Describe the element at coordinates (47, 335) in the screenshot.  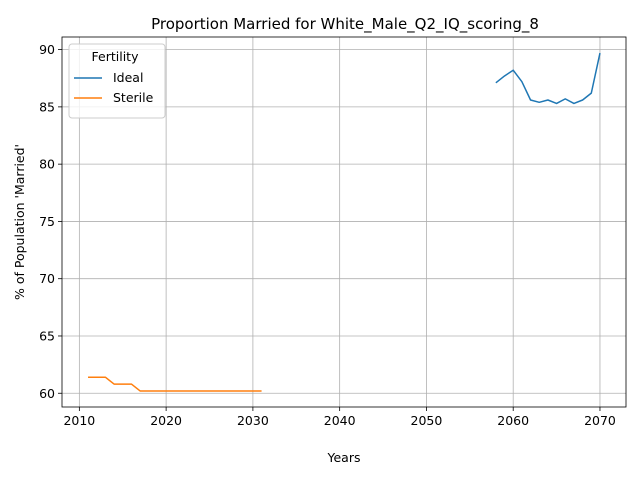
I see `y-tick-label: 65` at that location.